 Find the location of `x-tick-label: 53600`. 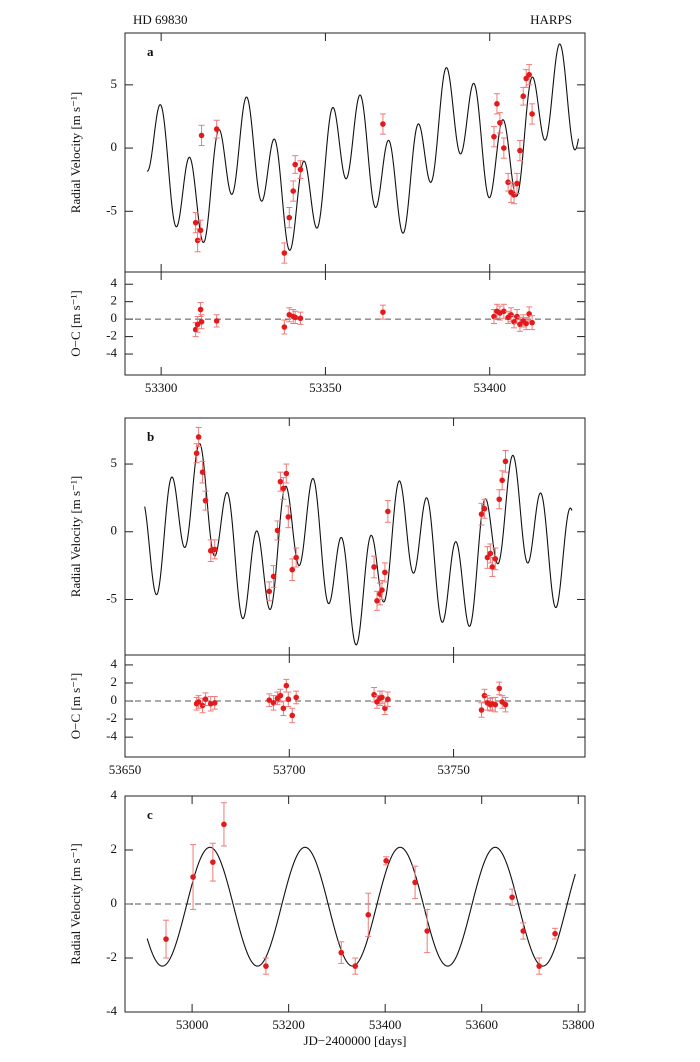

x-tick-label: 53600 is located at coordinates (481, 1024).